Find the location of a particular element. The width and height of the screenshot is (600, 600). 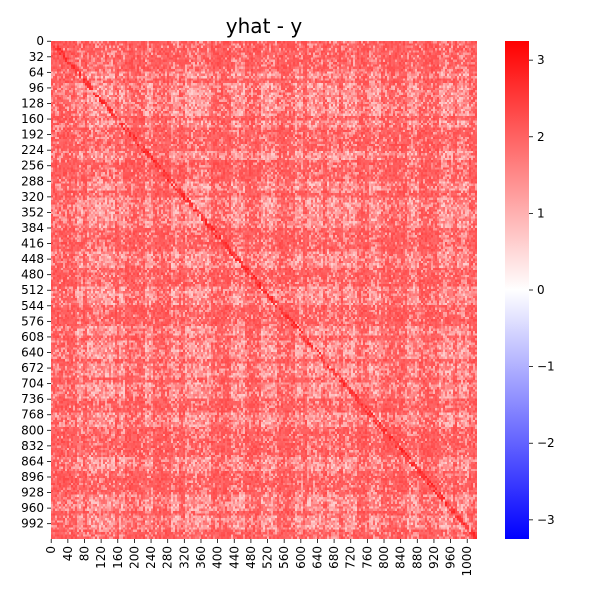

x-tick-label: 360 is located at coordinates (201, 557).